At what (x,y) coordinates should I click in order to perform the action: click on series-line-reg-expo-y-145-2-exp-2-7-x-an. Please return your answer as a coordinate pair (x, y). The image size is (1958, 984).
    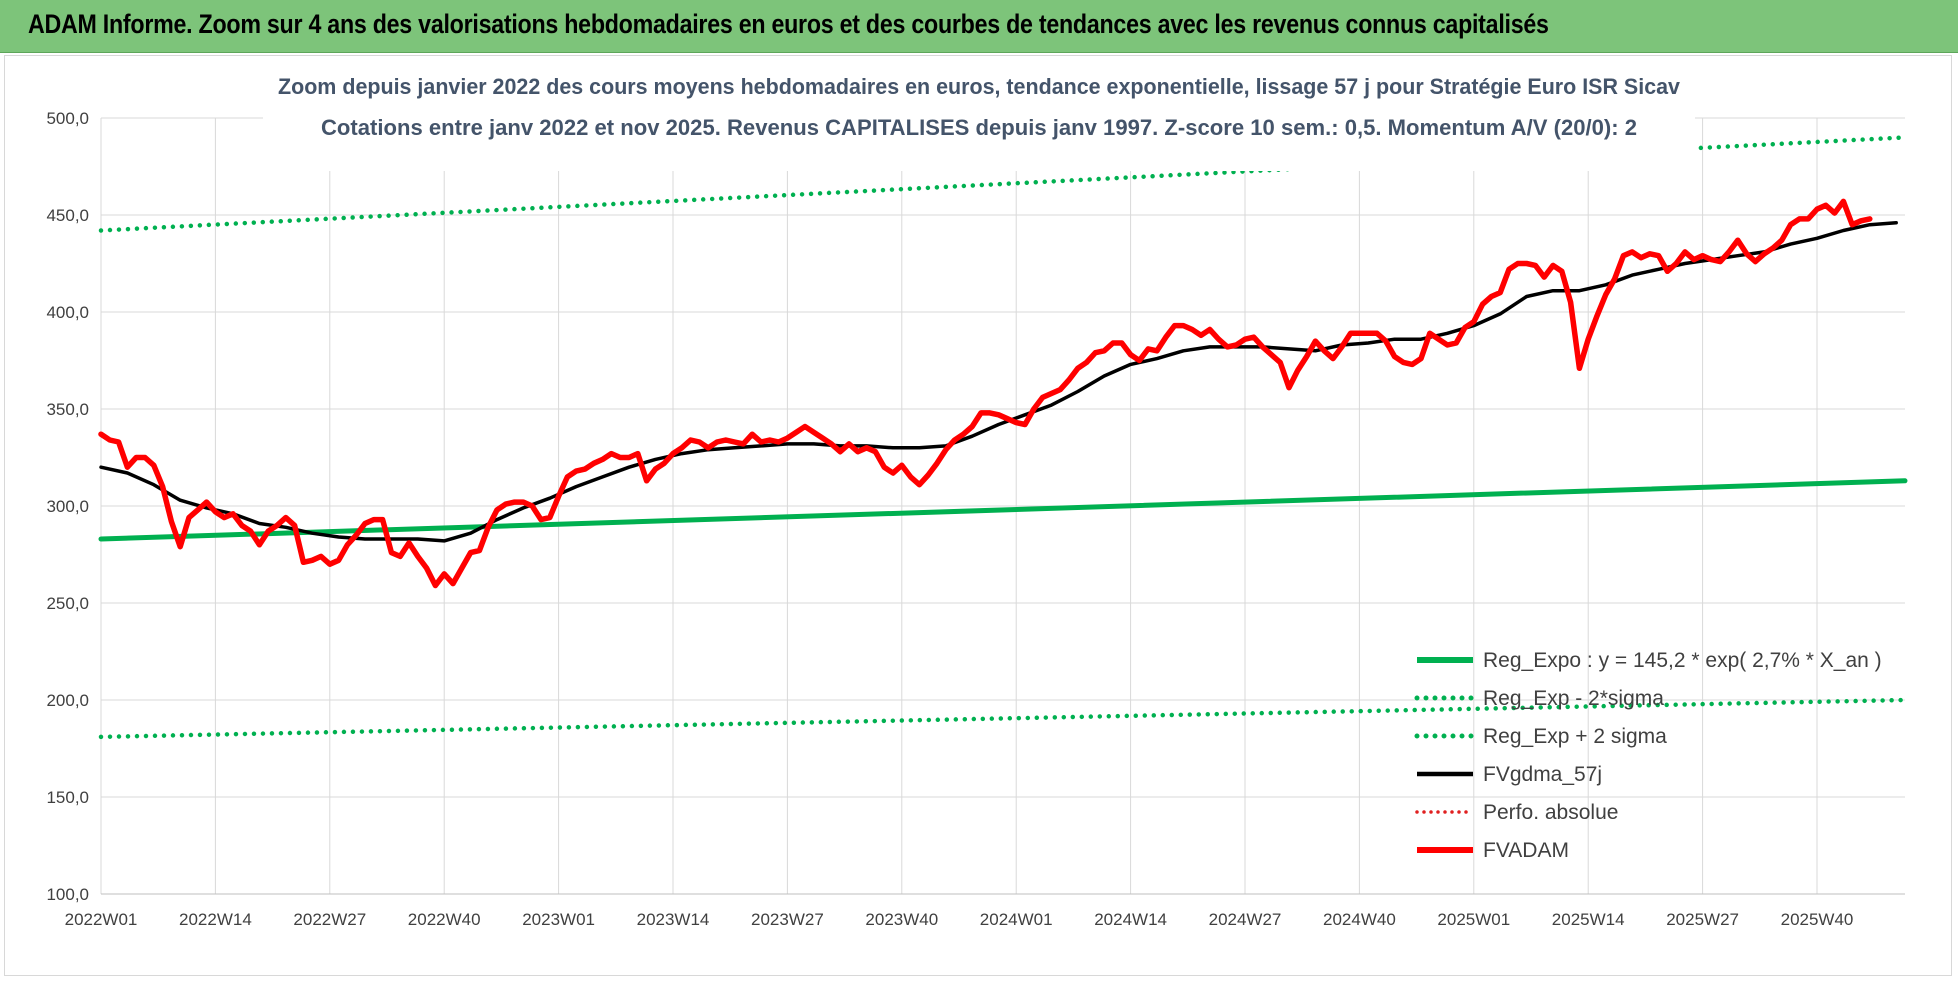
    Looking at the image, I should click on (1003, 510).